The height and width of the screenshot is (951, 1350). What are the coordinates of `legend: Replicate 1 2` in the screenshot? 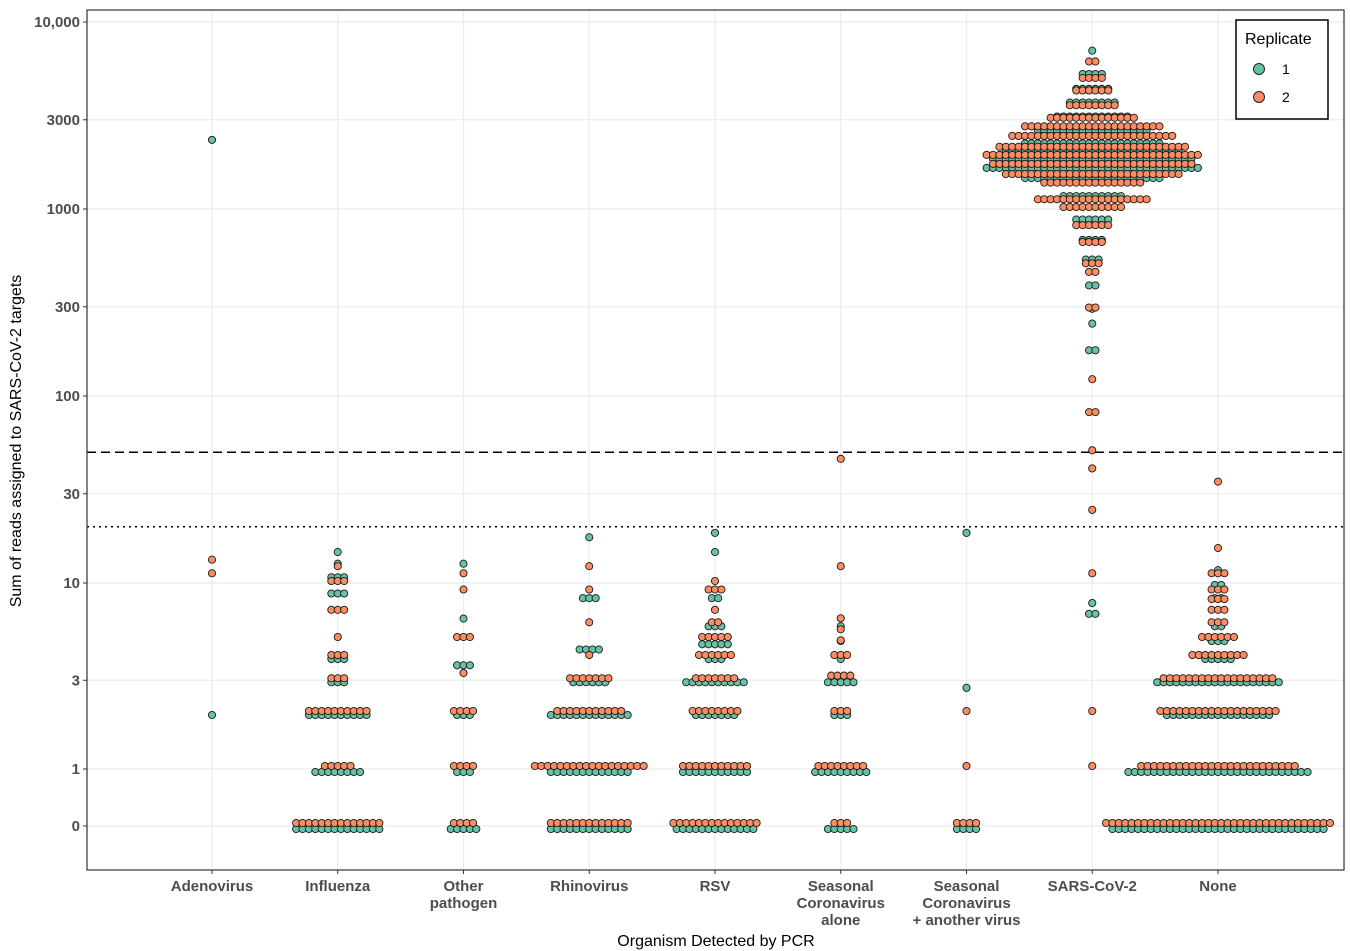 It's located at (1282, 69).